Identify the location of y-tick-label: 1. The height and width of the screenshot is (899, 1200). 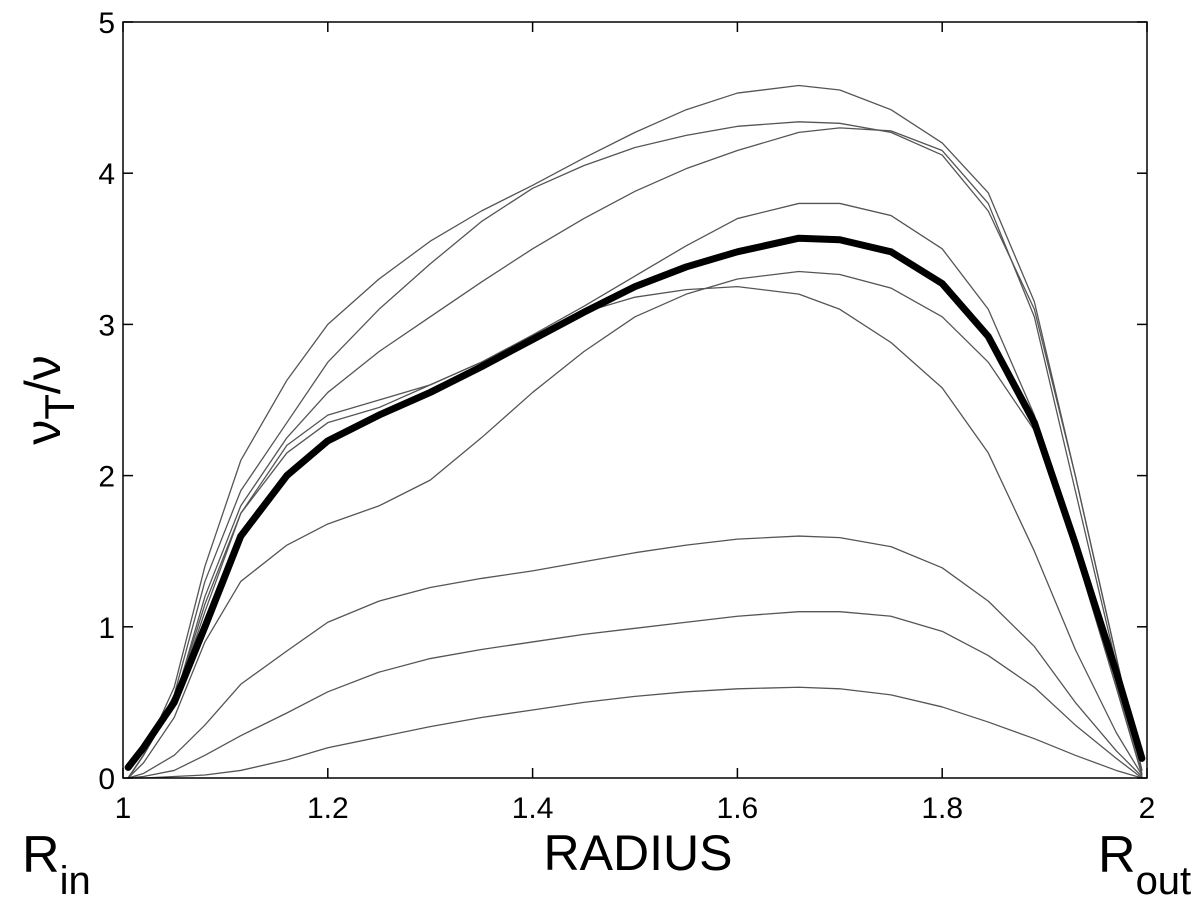
(106, 628).